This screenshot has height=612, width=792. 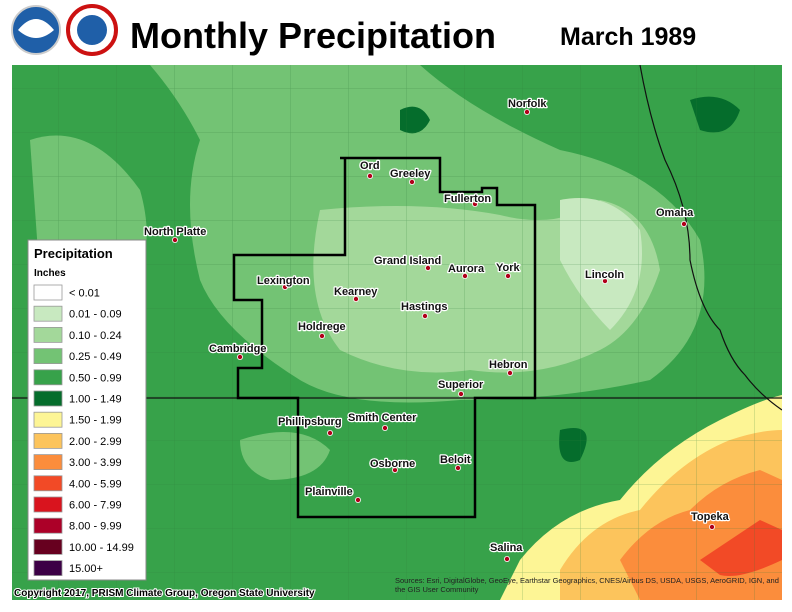 I want to click on legend-label: 8.00 - 9.99, so click(x=95, y=527).